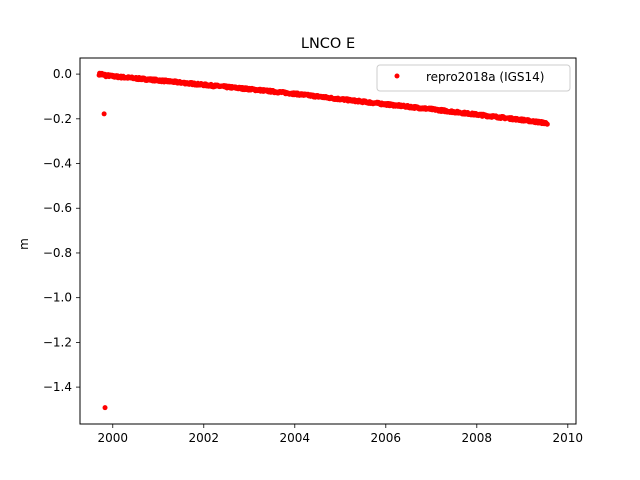 The width and height of the screenshot is (640, 480). Describe the element at coordinates (328, 44) in the screenshot. I see `chart-title: LNCO E` at that location.